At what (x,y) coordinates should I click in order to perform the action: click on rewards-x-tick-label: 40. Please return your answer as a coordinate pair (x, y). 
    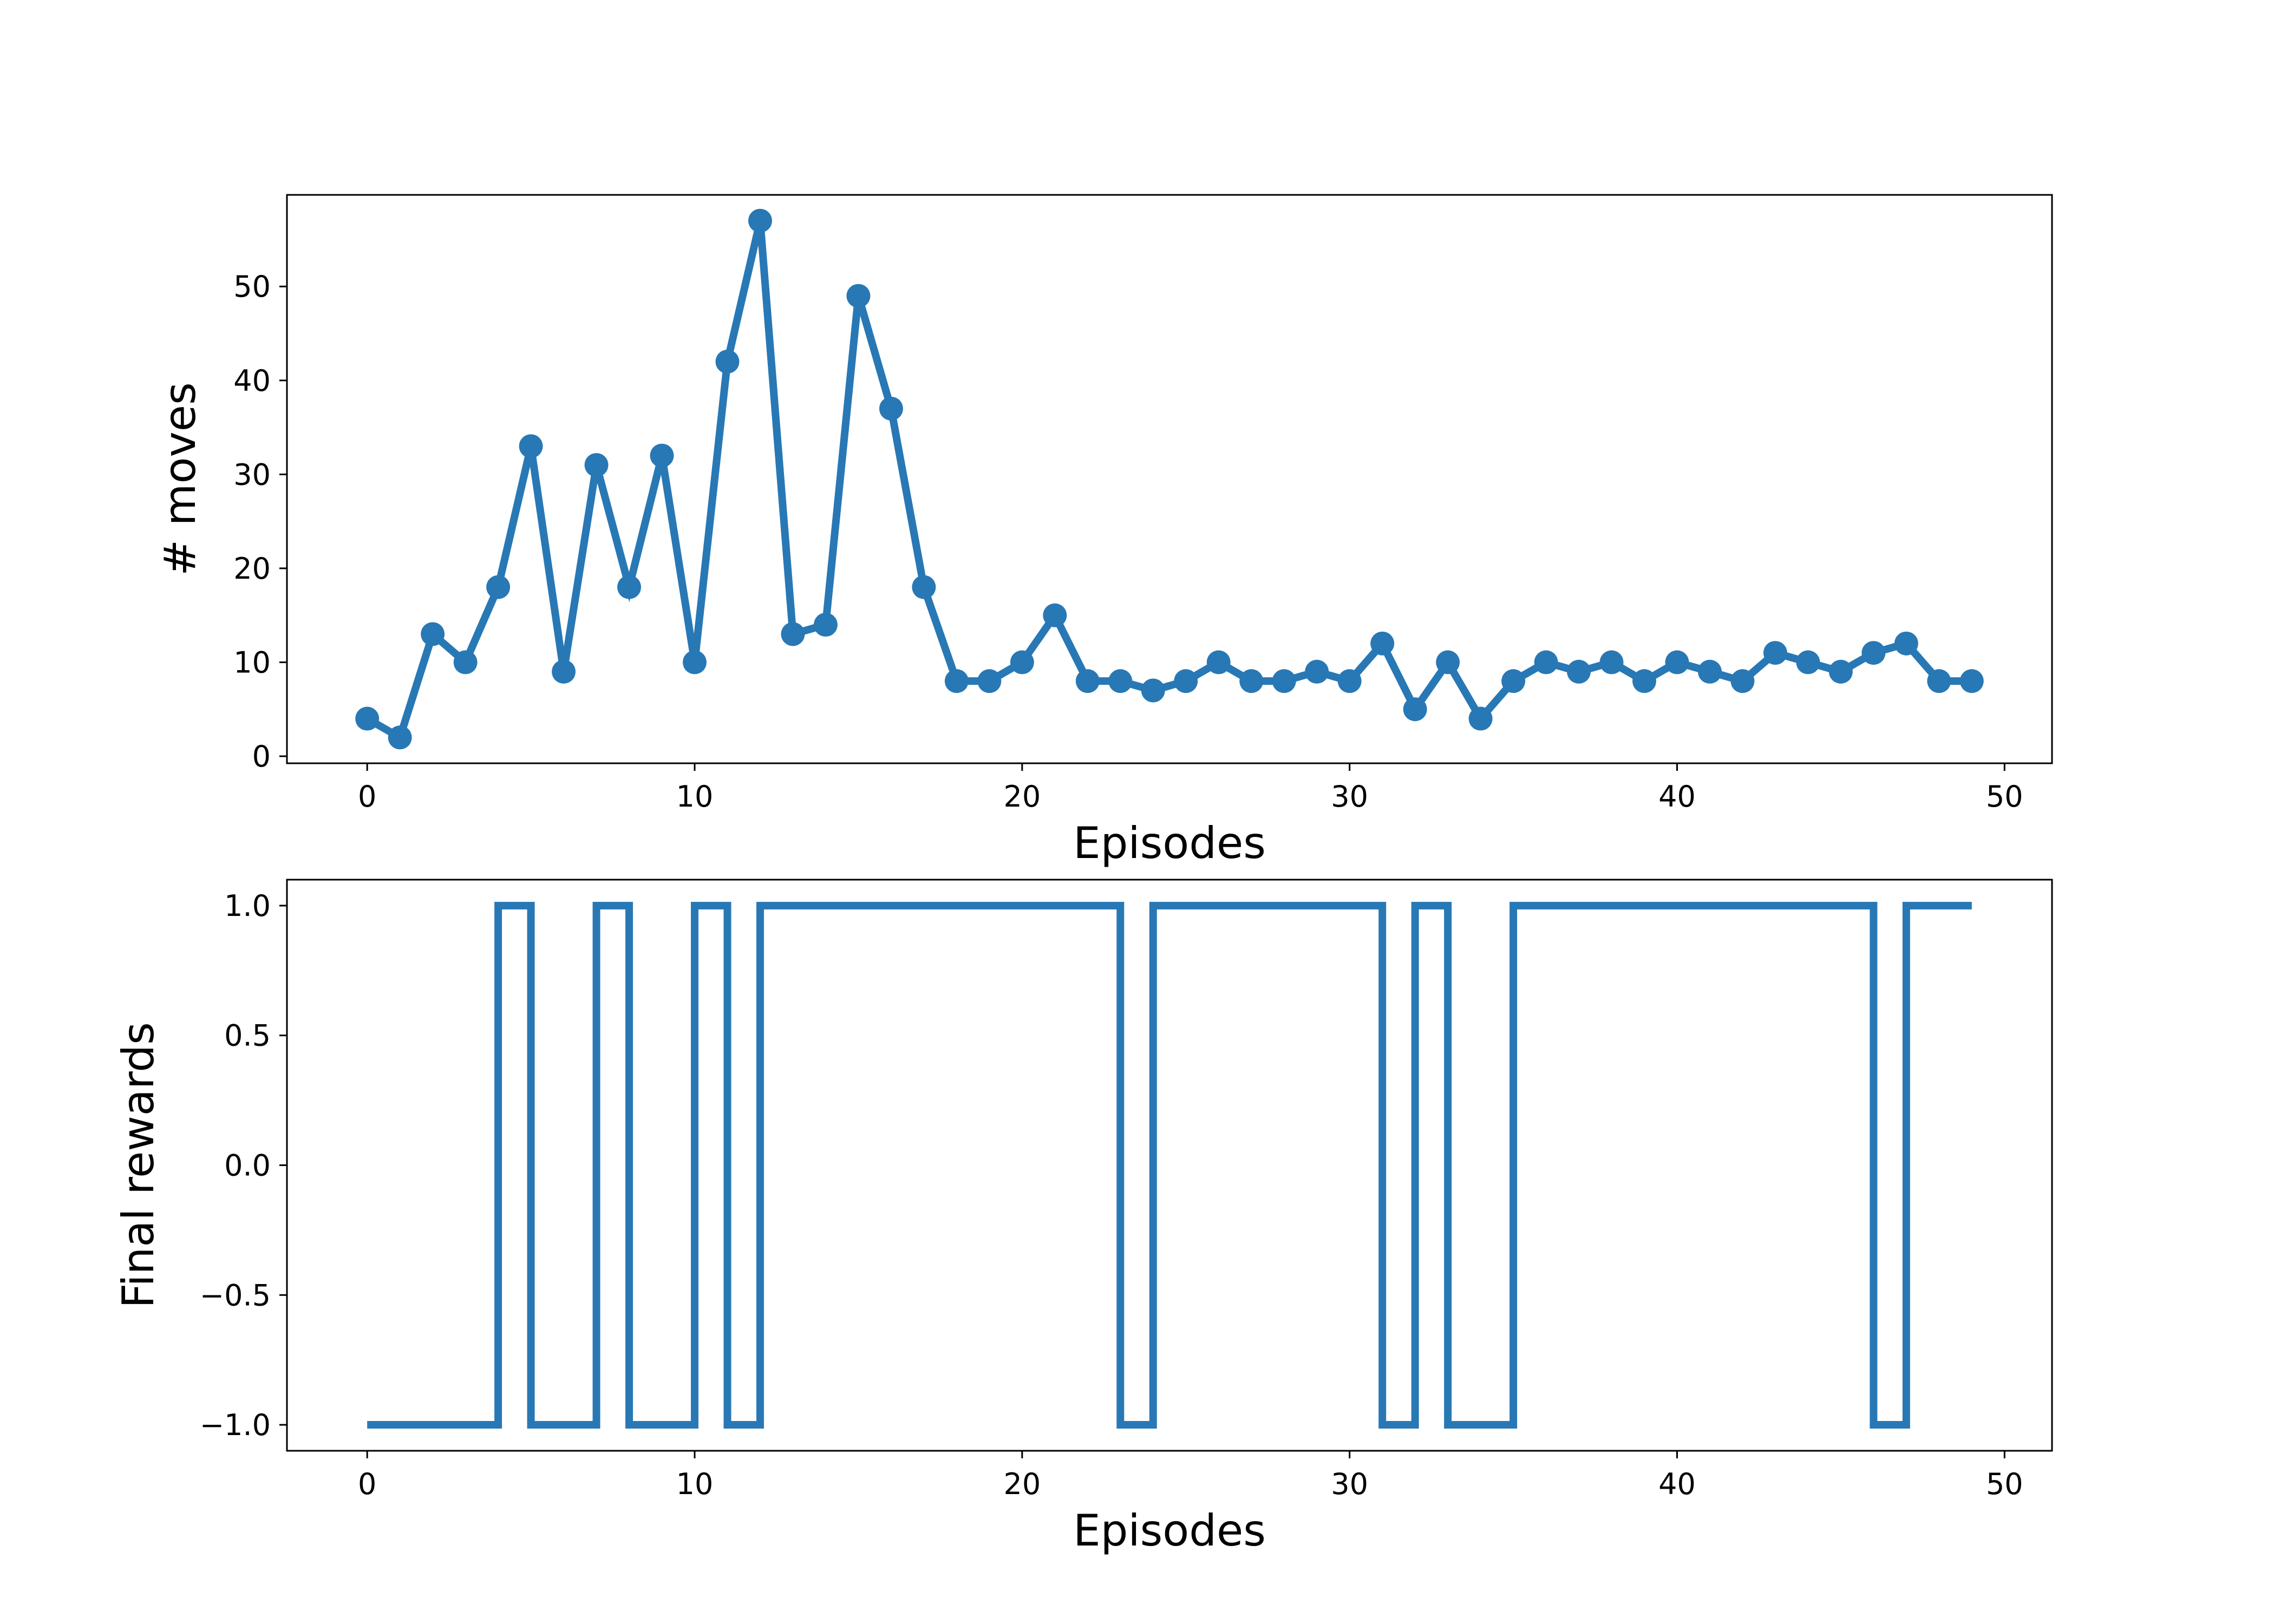
    Looking at the image, I should click on (1677, 1484).